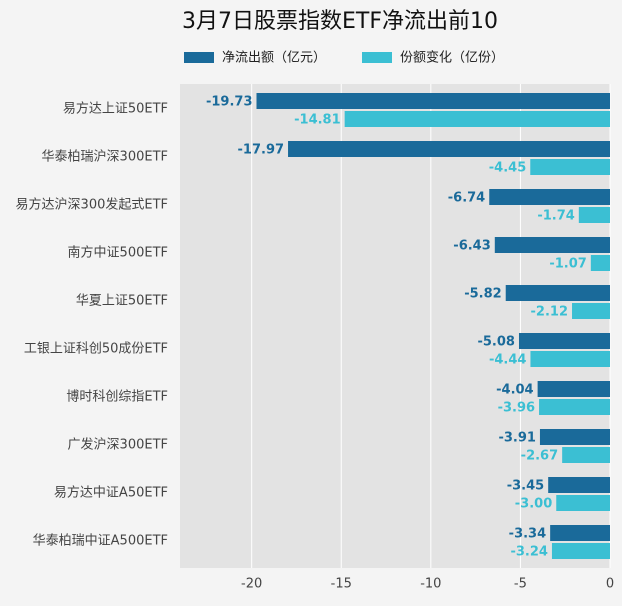  What do you see at coordinates (610, 584) in the screenshot?
I see `x-tick-label: 0` at bounding box center [610, 584].